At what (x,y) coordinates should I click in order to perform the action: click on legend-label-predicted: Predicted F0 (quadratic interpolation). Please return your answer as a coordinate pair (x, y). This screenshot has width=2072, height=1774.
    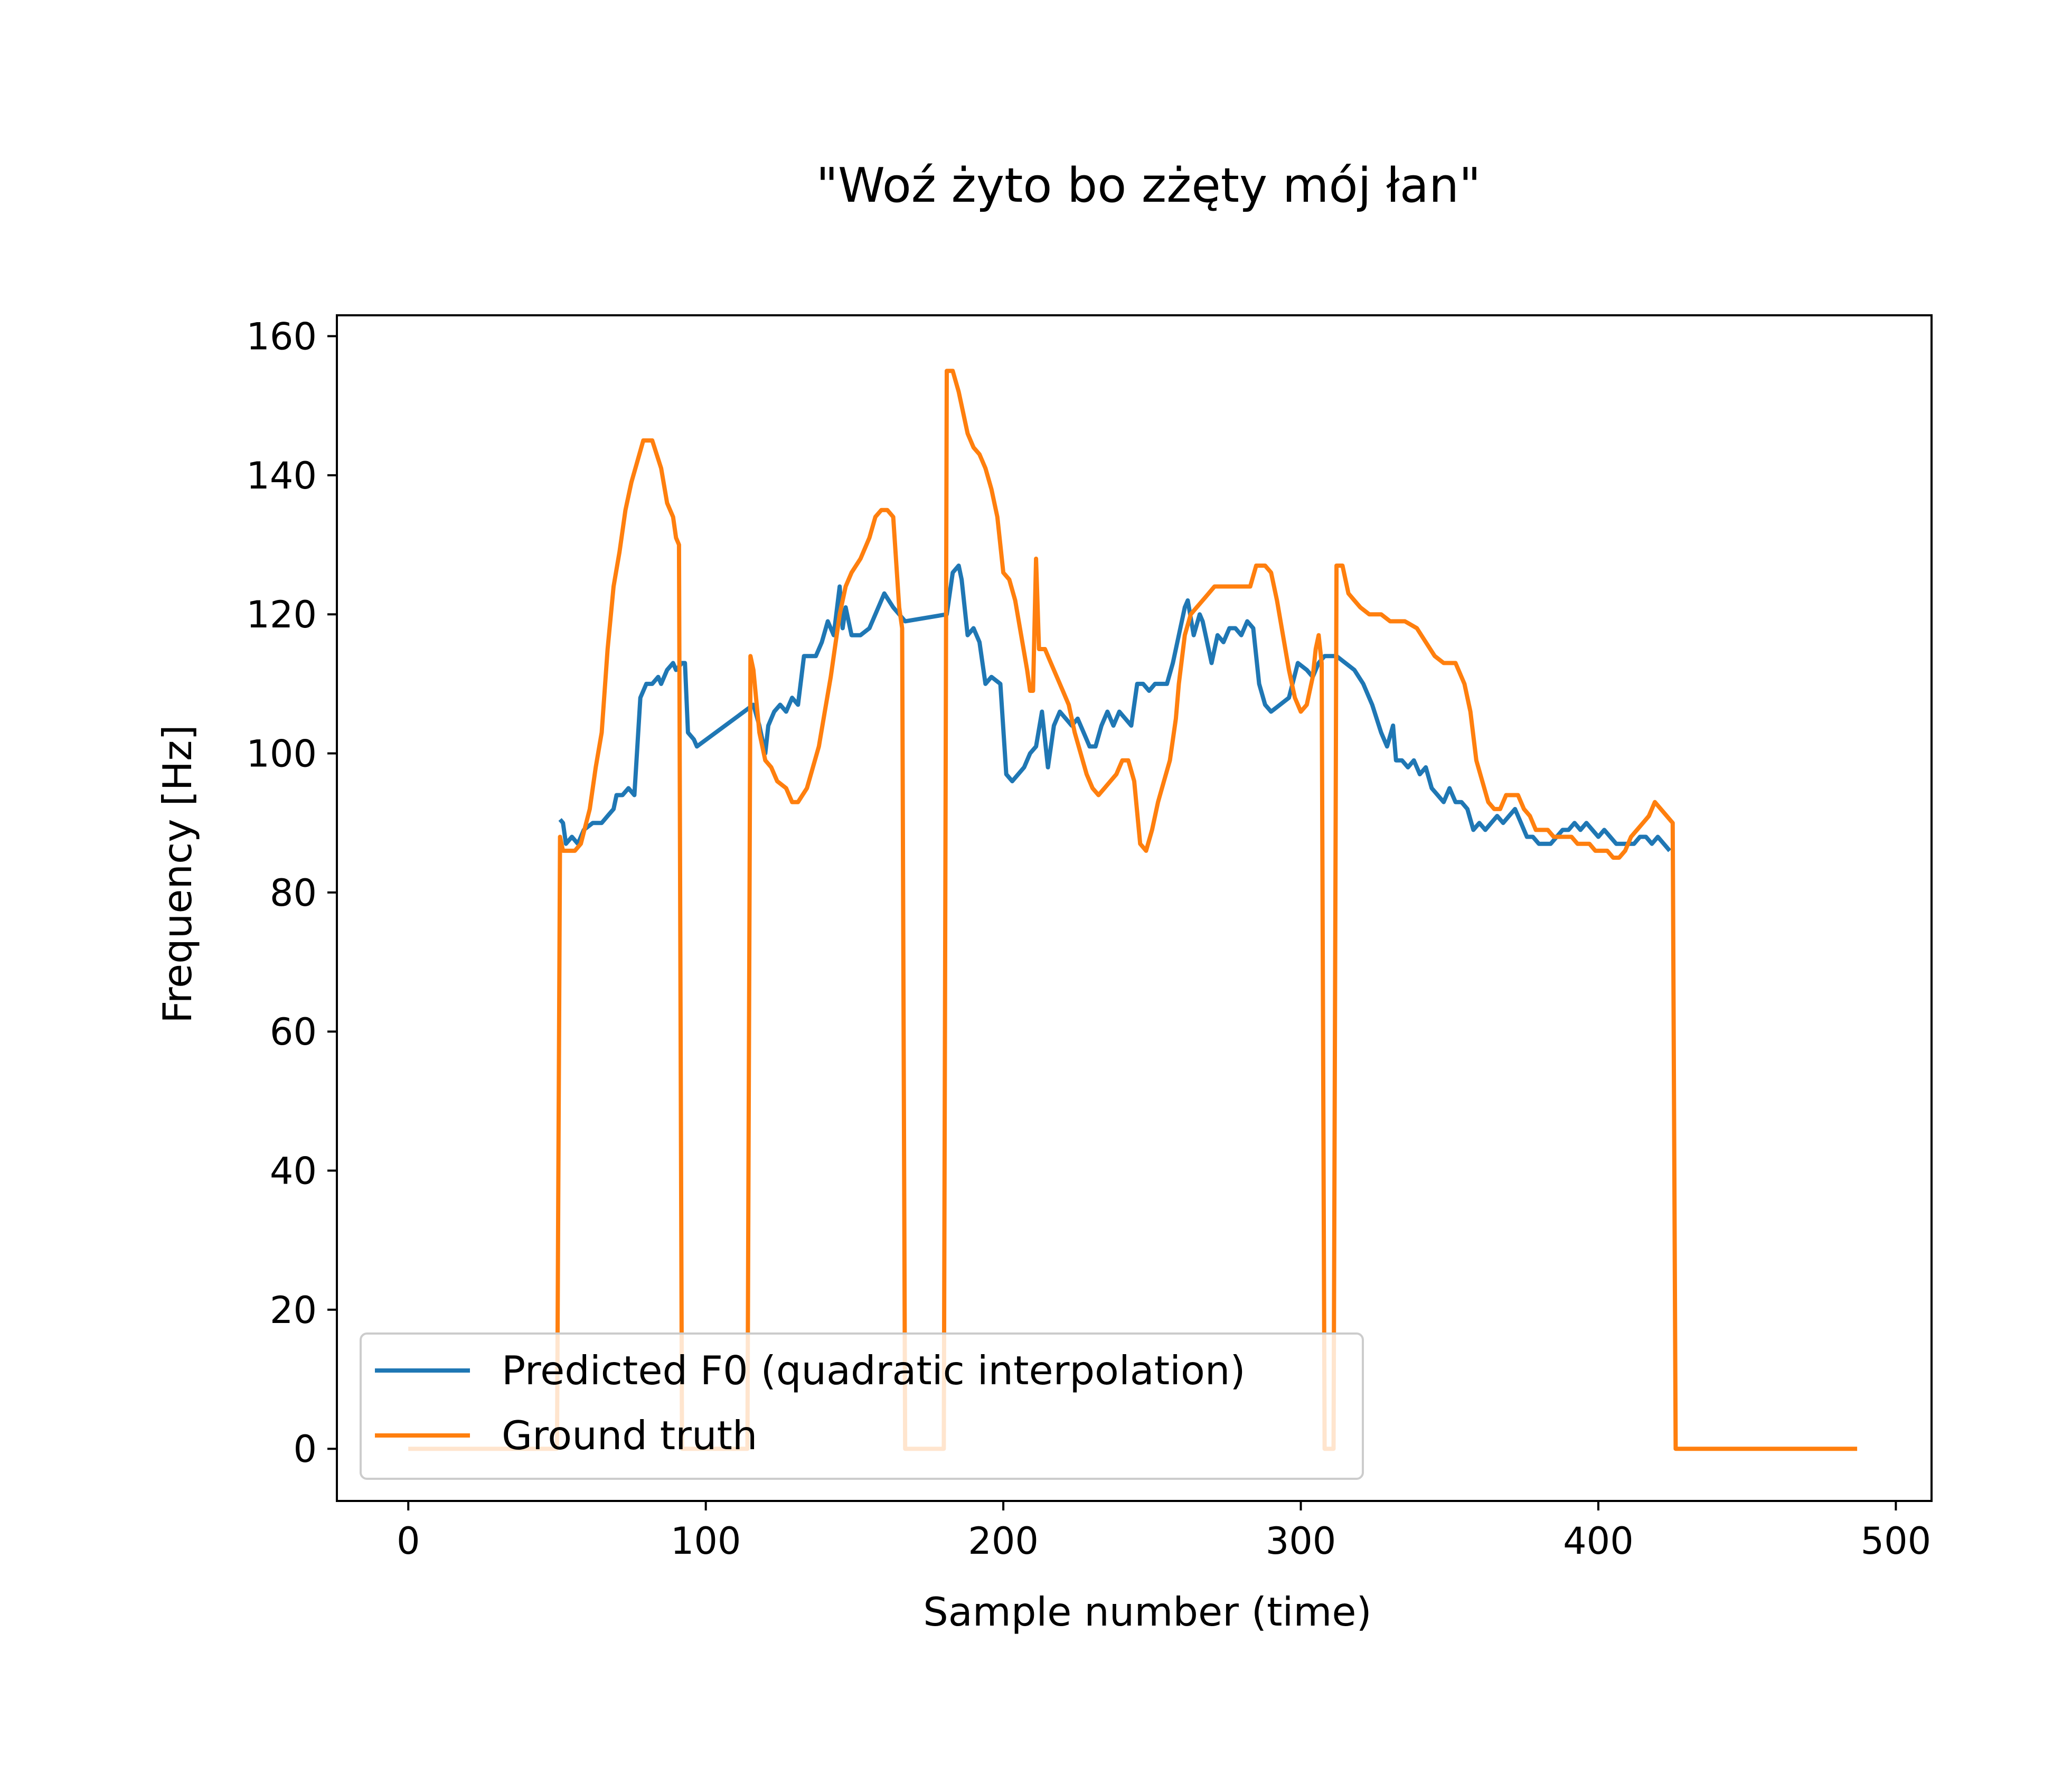
    Looking at the image, I should click on (874, 1370).